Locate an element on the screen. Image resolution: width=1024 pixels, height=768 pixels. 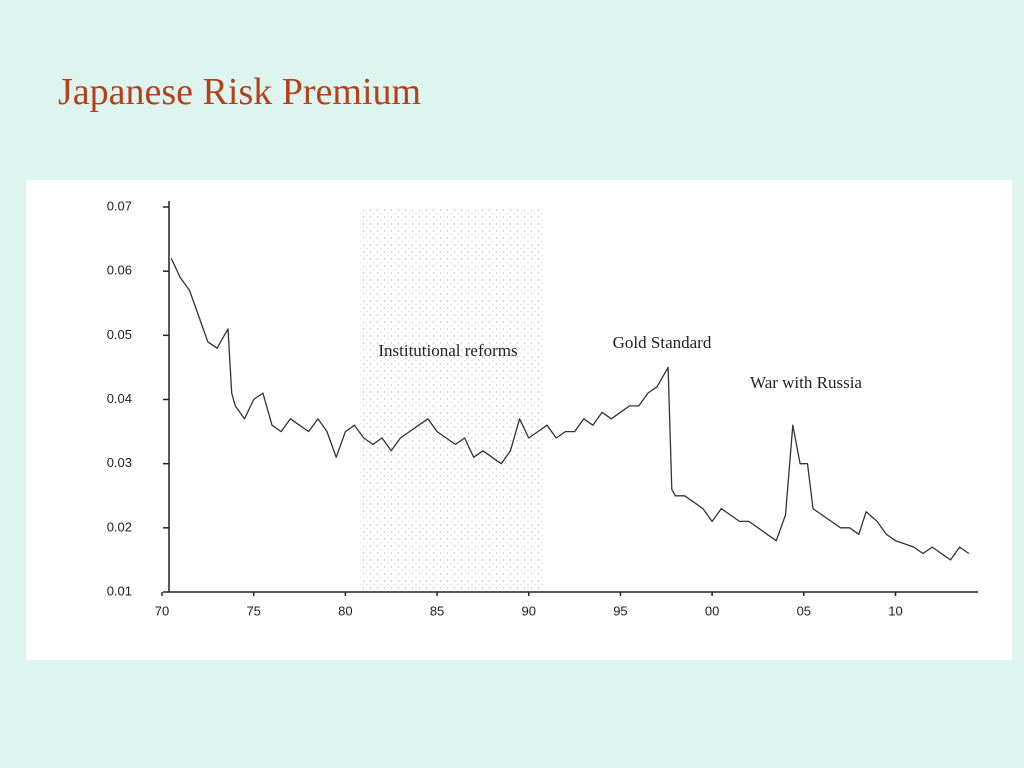
y-tick-label: 0.02 is located at coordinates (119, 526).